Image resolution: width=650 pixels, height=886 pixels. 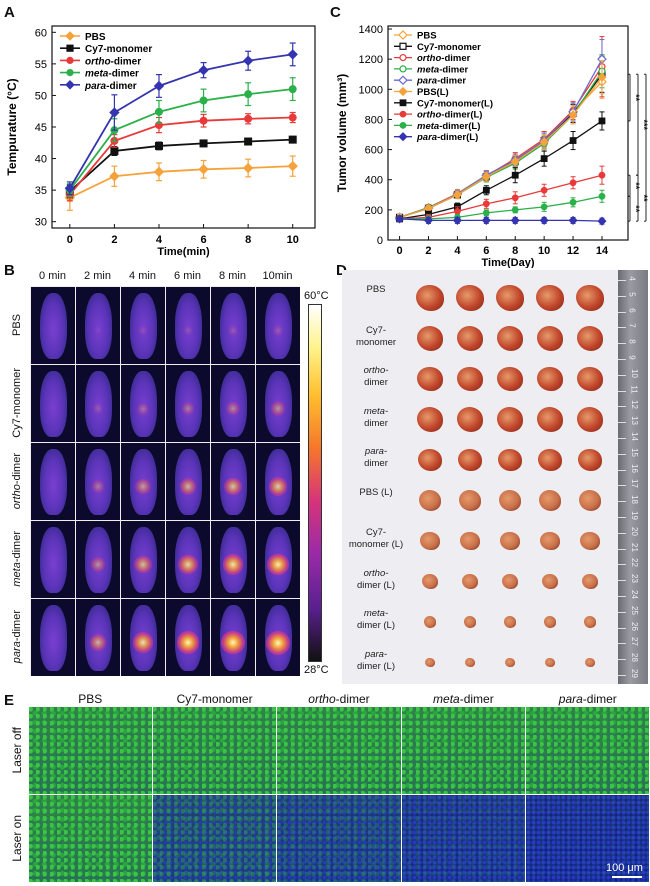 I want to click on thermal-column-label: 0 min, so click(x=52, y=276).